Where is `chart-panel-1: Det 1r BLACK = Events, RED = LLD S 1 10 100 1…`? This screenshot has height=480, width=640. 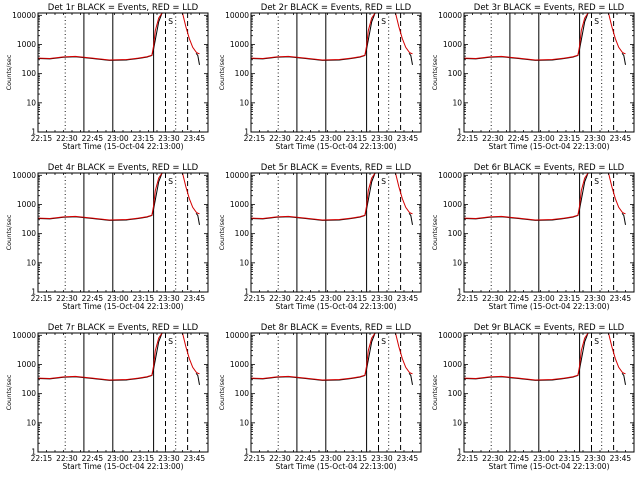 chart-panel-1: Det 1r BLACK = Events, RED = LLD S 1 10 100 1… is located at coordinates (107, 77).